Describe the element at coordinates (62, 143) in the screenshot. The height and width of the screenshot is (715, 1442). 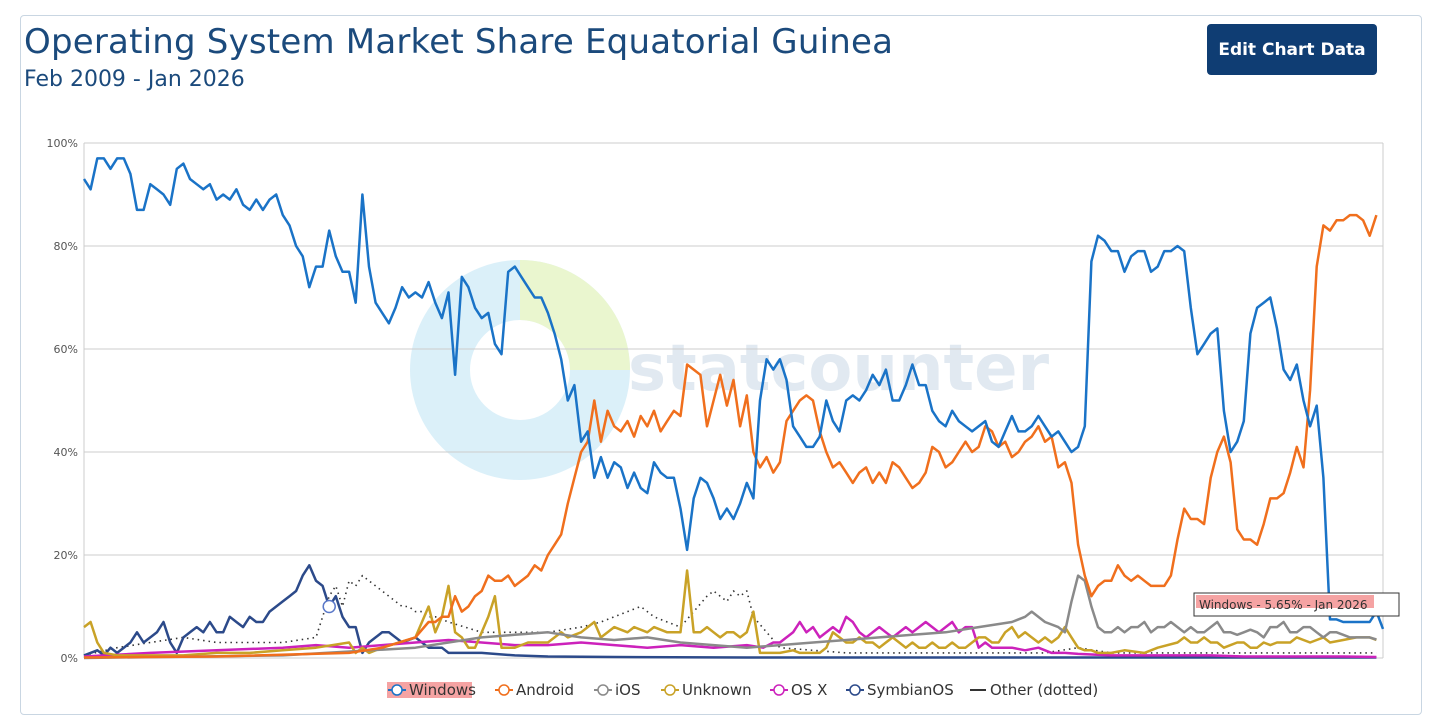
I see `y-tick-label: 100%` at that location.